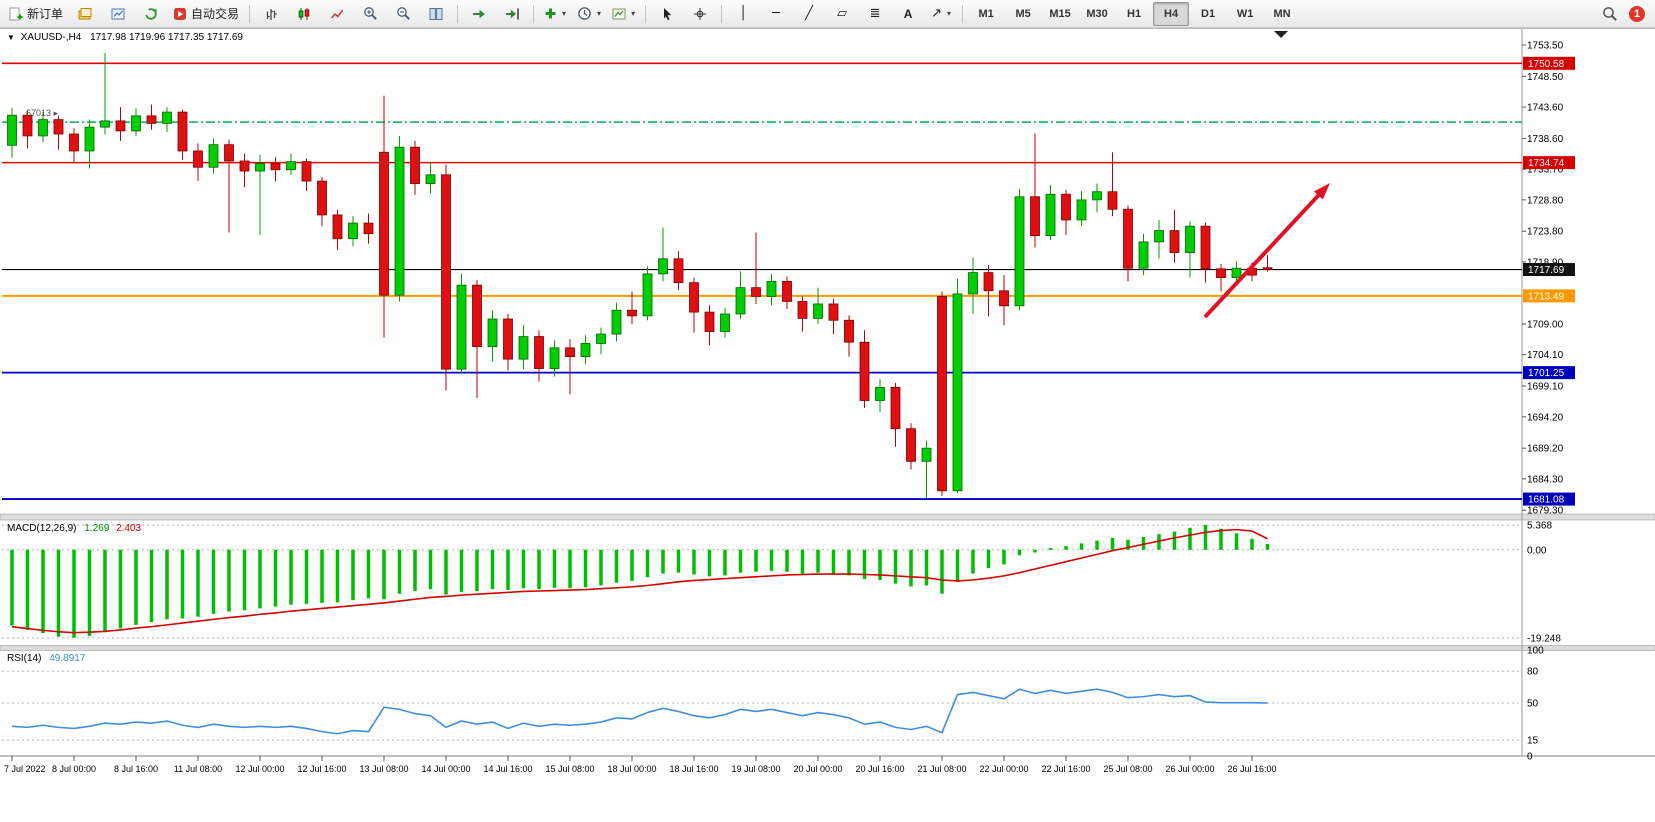 The image size is (1655, 822). I want to click on channel-tool-button: ▱, so click(842, 13).